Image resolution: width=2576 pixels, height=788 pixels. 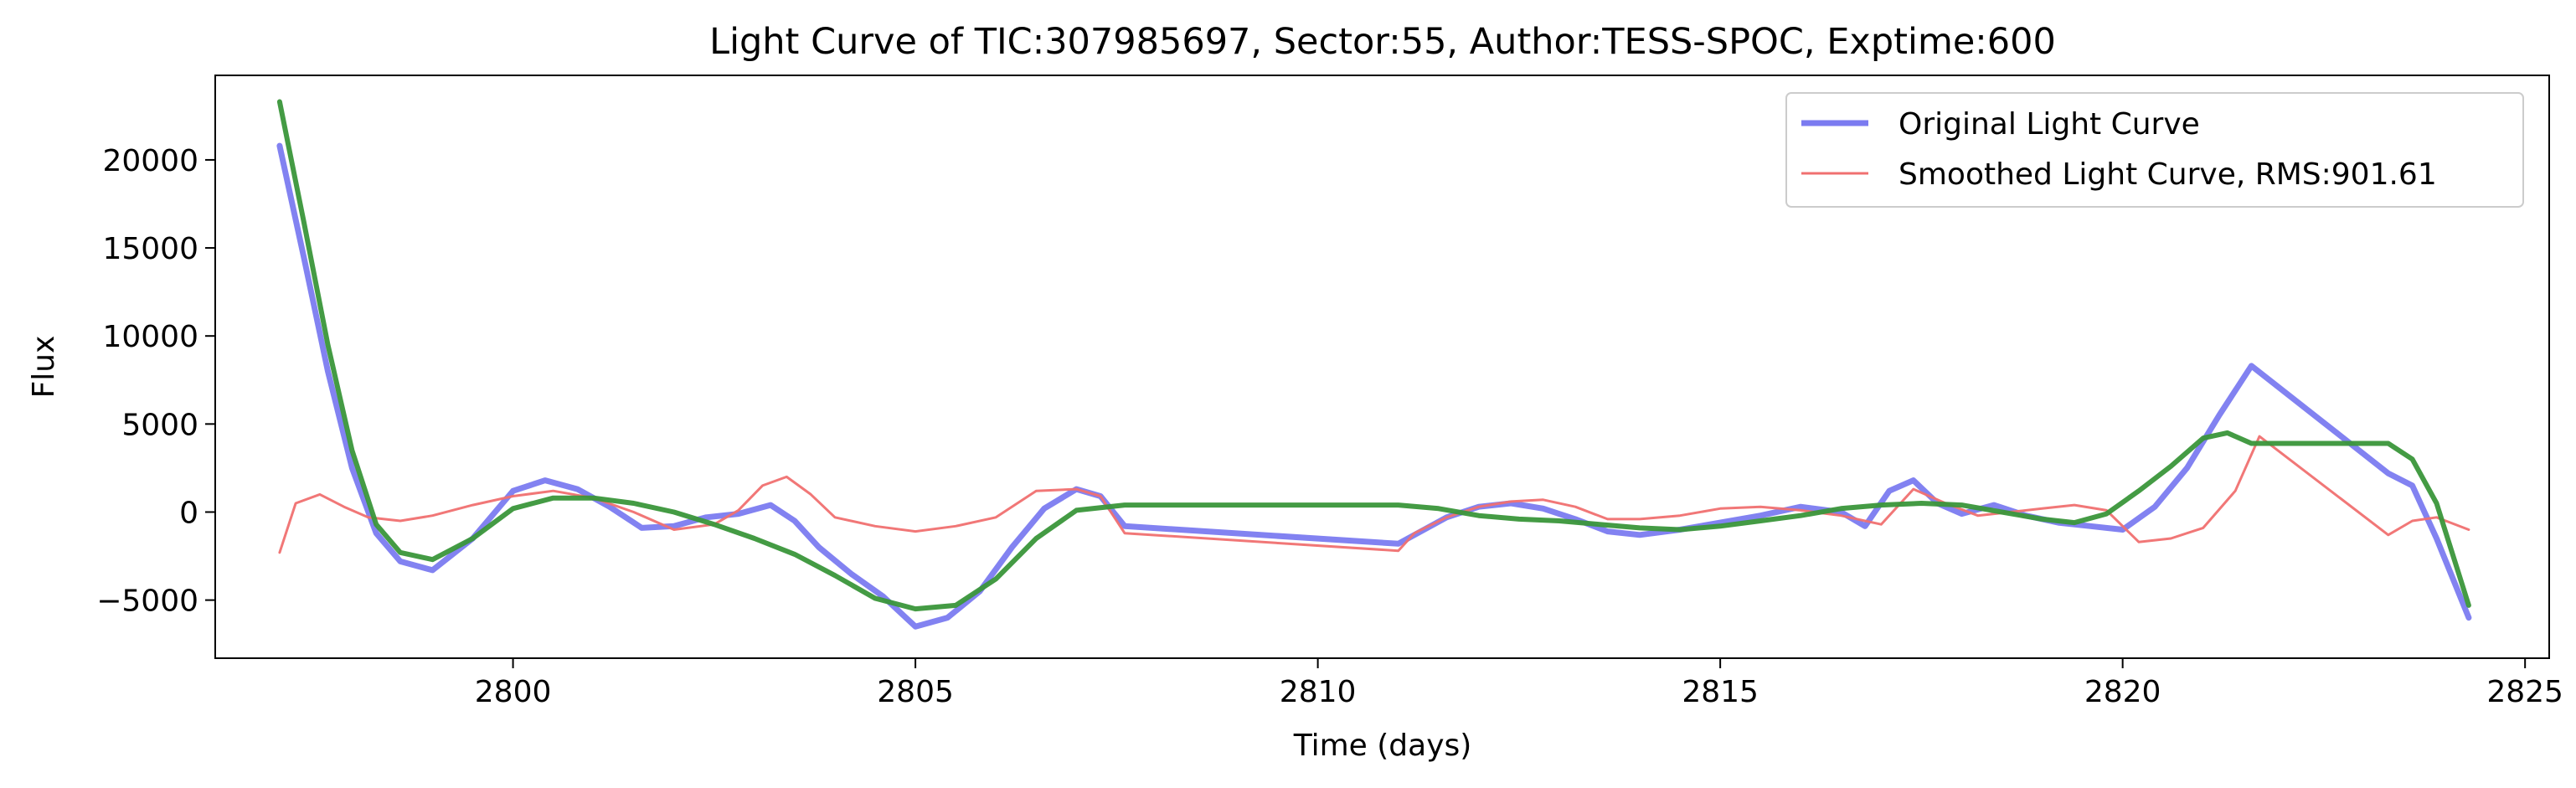 What do you see at coordinates (150, 161) in the screenshot?
I see `y-tick-label: 20000` at bounding box center [150, 161].